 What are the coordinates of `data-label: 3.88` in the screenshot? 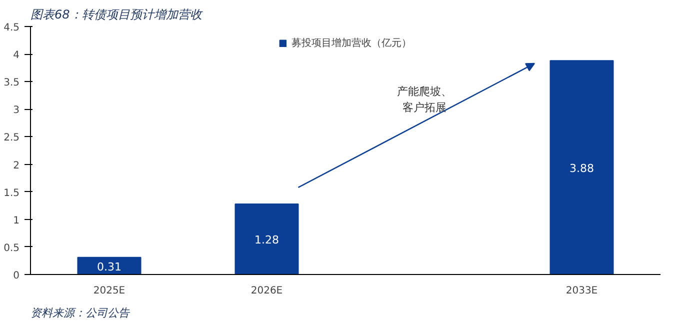 It's located at (582, 169).